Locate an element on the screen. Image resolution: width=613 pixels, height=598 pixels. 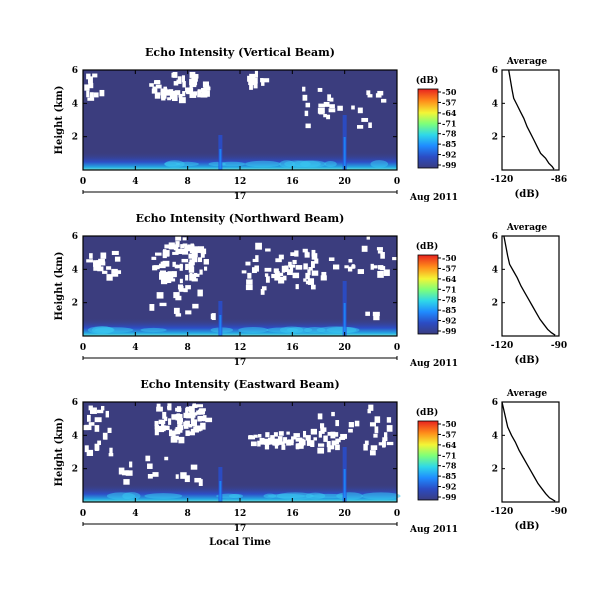
panel-title: Echo Intensity (Eastward Beam) is located at coordinates (239, 384).